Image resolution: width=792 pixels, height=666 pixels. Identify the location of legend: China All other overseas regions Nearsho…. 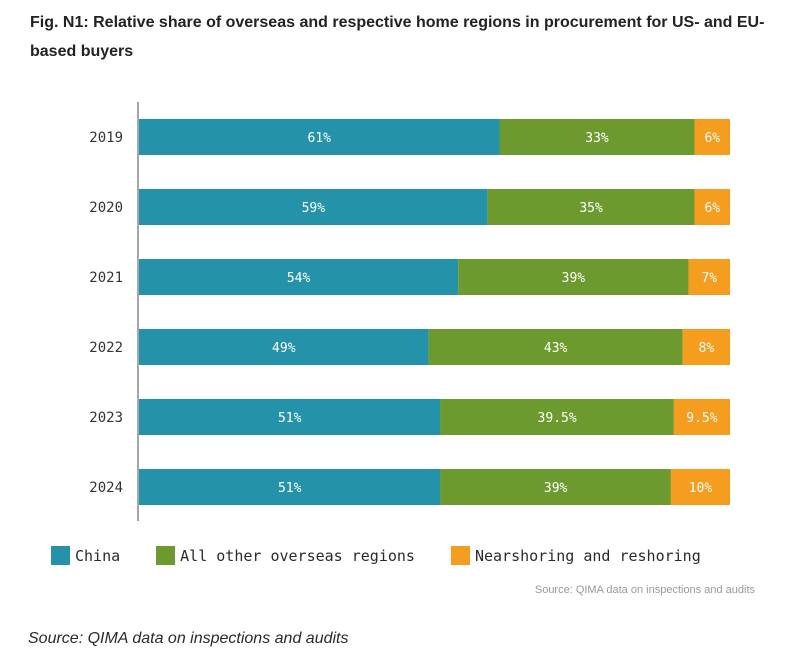
(394, 555).